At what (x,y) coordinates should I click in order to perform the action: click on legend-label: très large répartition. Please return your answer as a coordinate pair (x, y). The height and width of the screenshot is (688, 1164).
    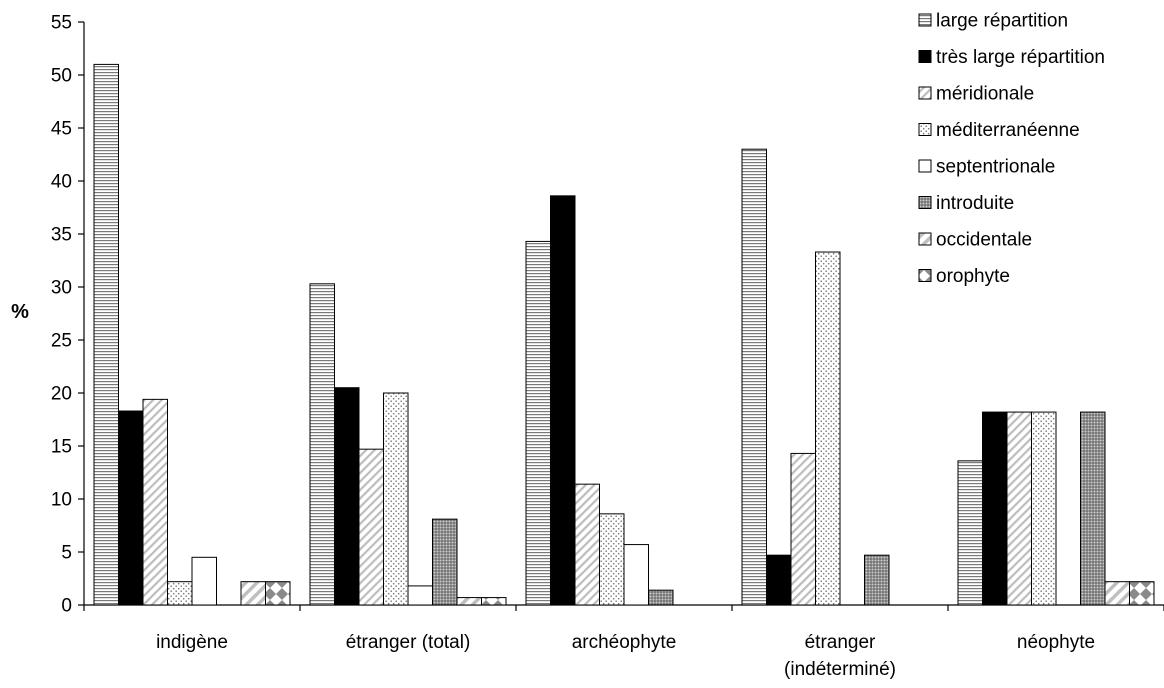
    Looking at the image, I should click on (1020, 57).